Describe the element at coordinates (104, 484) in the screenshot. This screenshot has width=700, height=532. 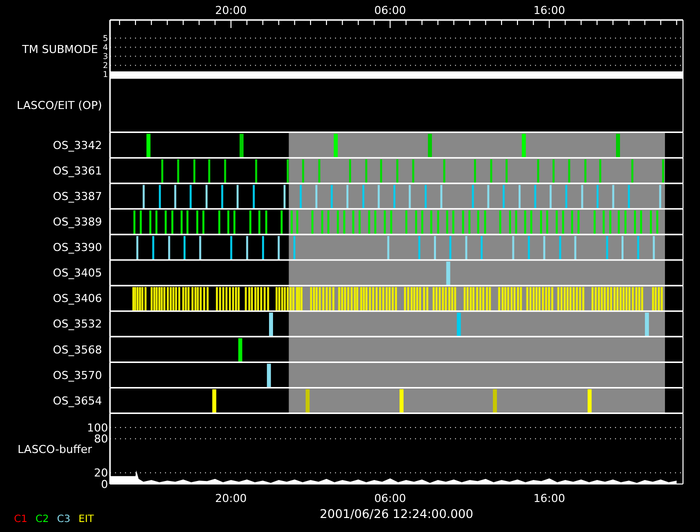
I see `y-tick-label: 0` at that location.